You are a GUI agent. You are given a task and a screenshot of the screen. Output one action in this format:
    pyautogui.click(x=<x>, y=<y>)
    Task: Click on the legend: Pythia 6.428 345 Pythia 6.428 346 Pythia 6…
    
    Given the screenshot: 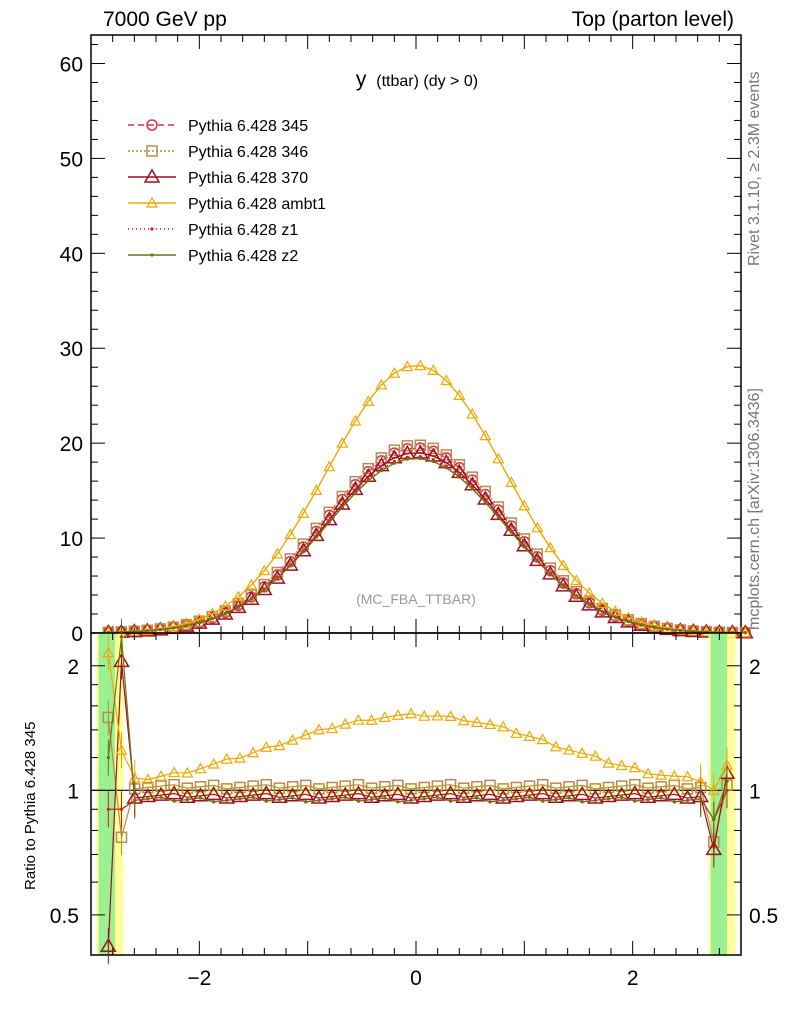 What is the action you would take?
    pyautogui.click(x=227, y=191)
    